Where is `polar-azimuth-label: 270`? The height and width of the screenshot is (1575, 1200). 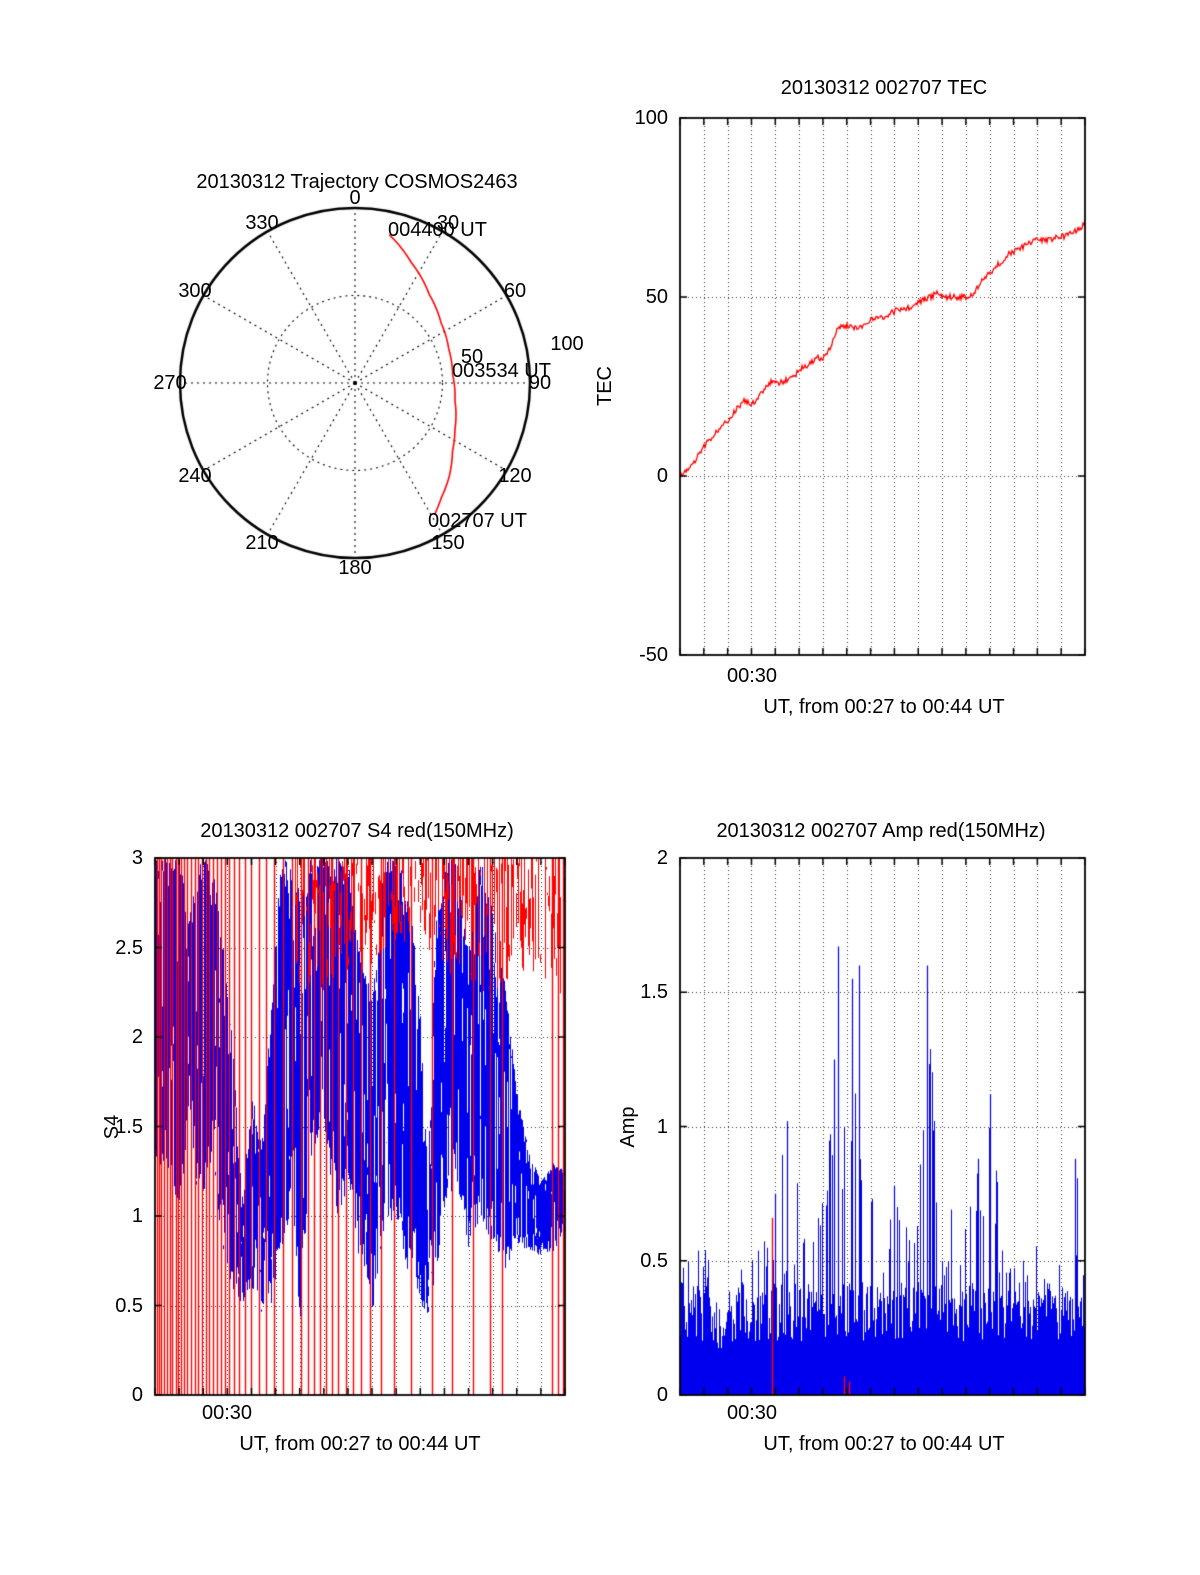 polar-azimuth-label: 270 is located at coordinates (170, 383).